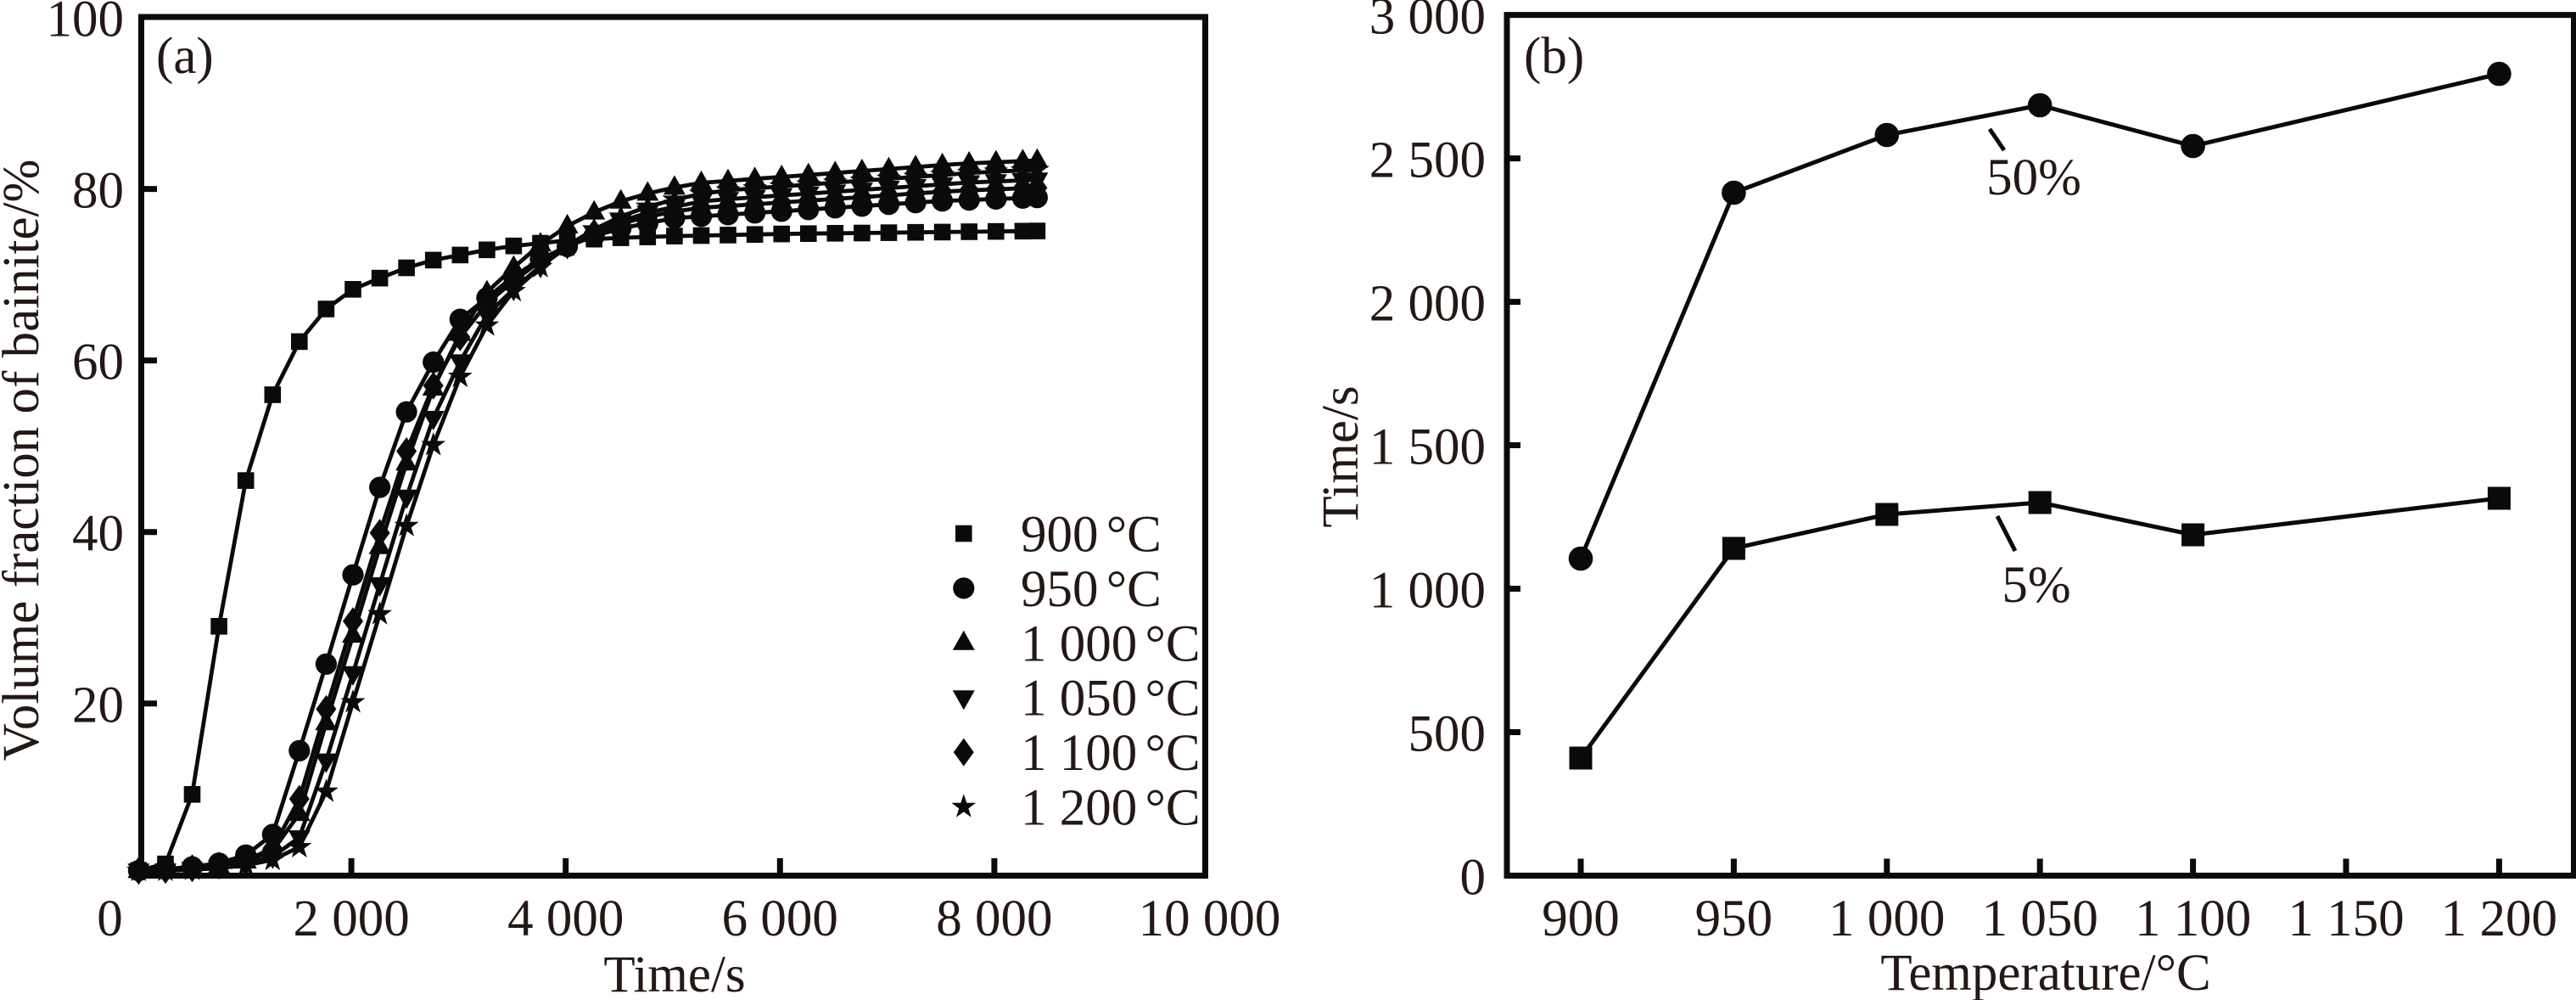 This screenshot has height=1000, width=2576. I want to click on svg-text: 900 °C, so click(1091, 535).